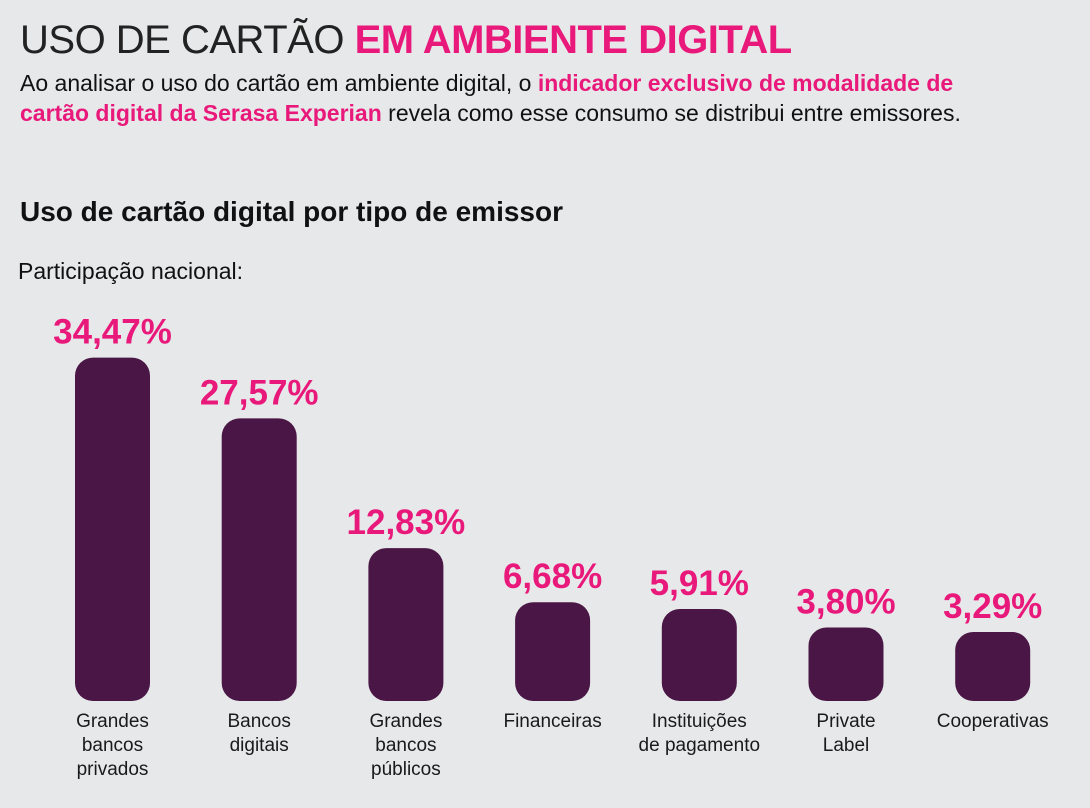 The image size is (1090, 808). Describe the element at coordinates (131, 271) in the screenshot. I see `chart-subtitle: Participação nacional:` at that location.